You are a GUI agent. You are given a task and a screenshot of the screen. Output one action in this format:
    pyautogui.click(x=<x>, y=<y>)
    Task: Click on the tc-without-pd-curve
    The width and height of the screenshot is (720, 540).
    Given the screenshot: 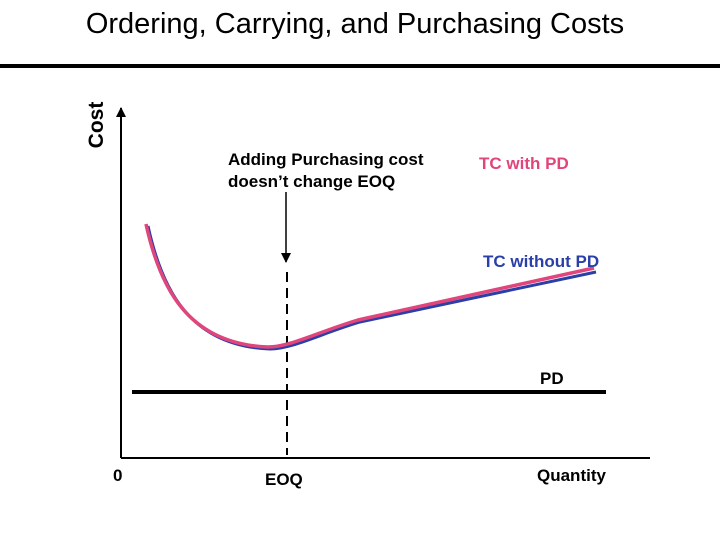 What is the action you would take?
    pyautogui.click(x=371, y=288)
    